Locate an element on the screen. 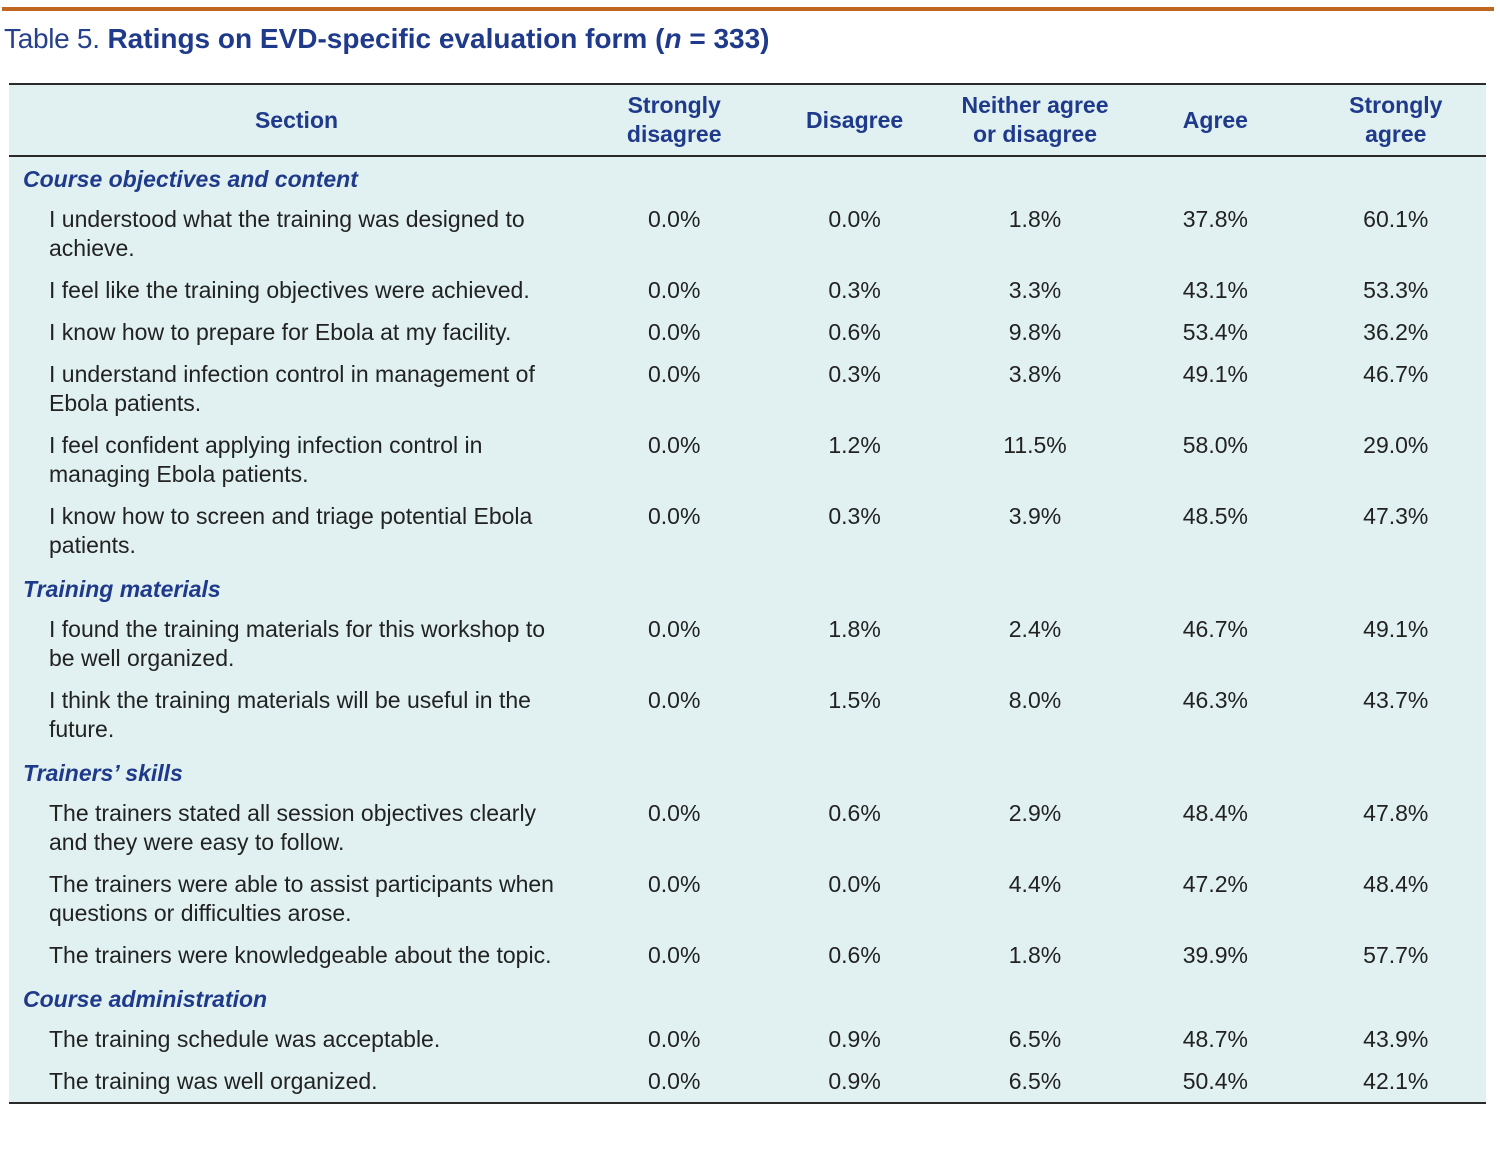  rating-strongly-agree: 42.1% is located at coordinates (1396, 1081).